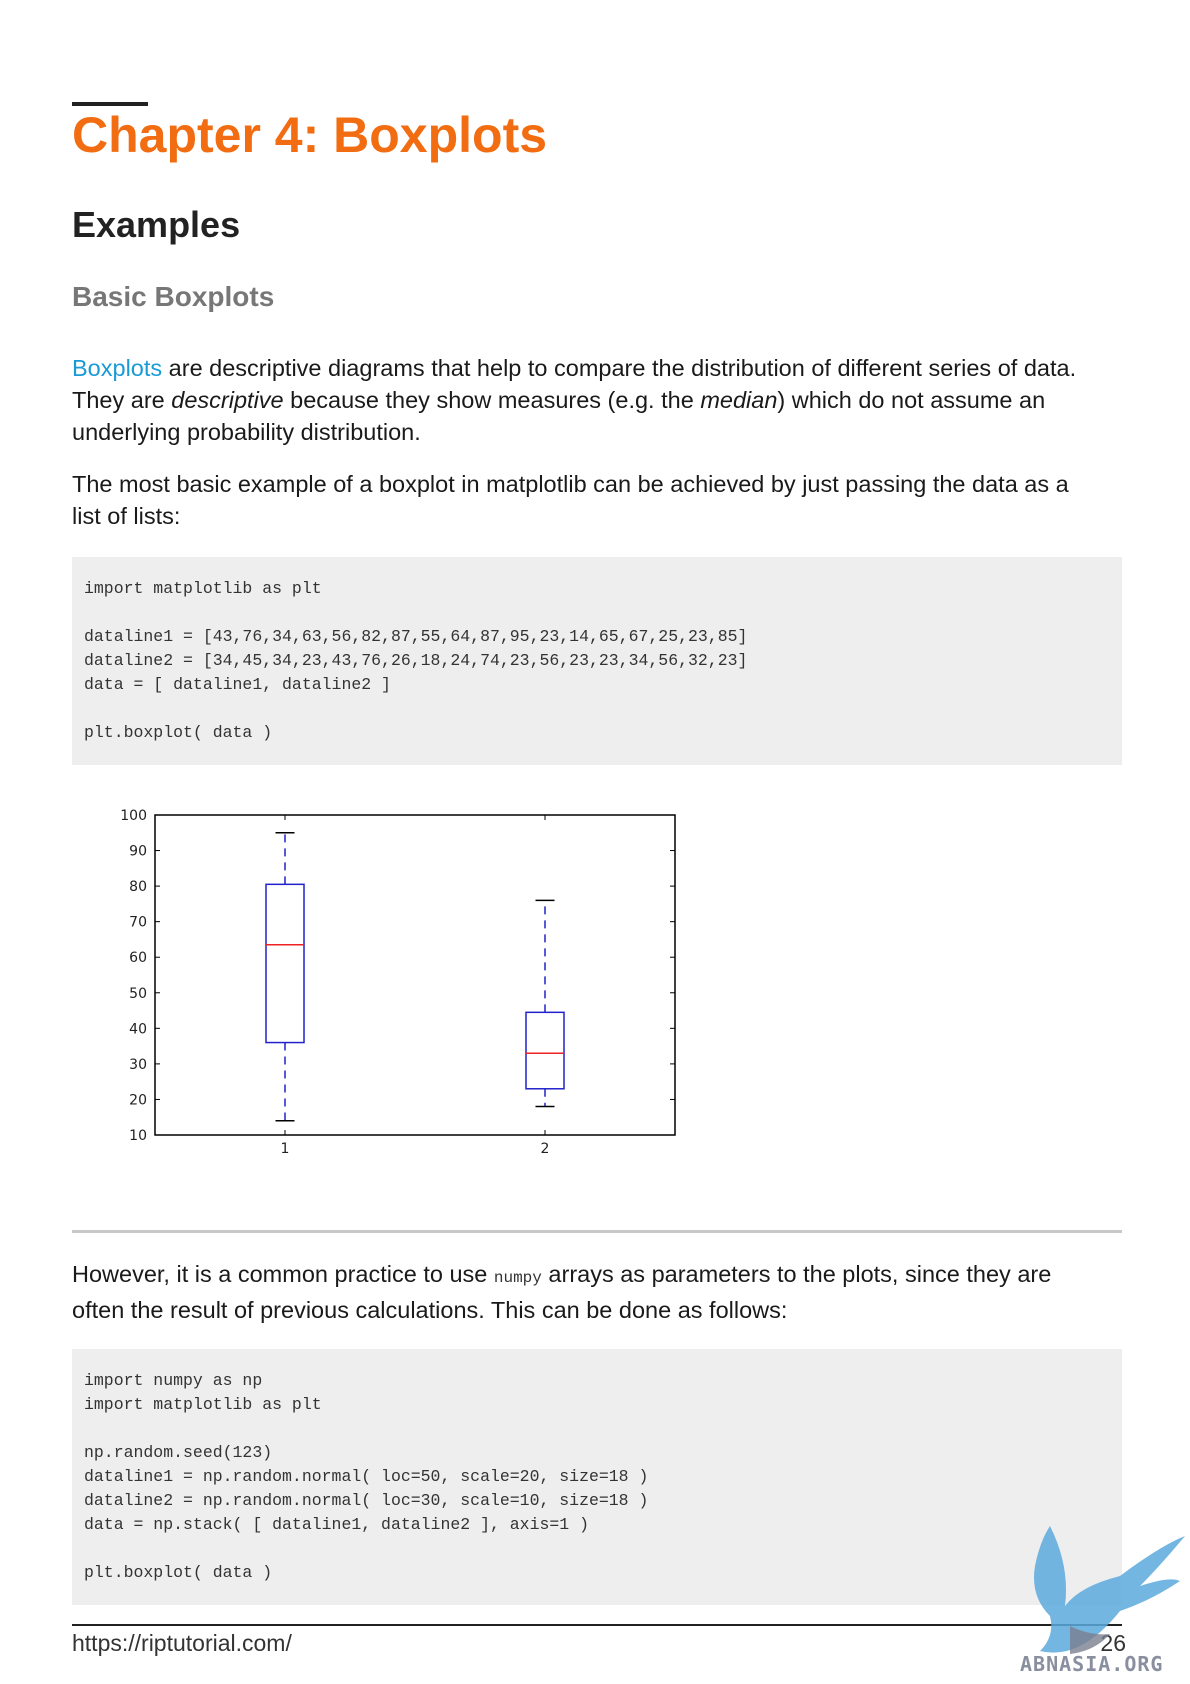  Describe the element at coordinates (517, 1278) in the screenshot. I see `numpy-inline-code: numpy` at that location.